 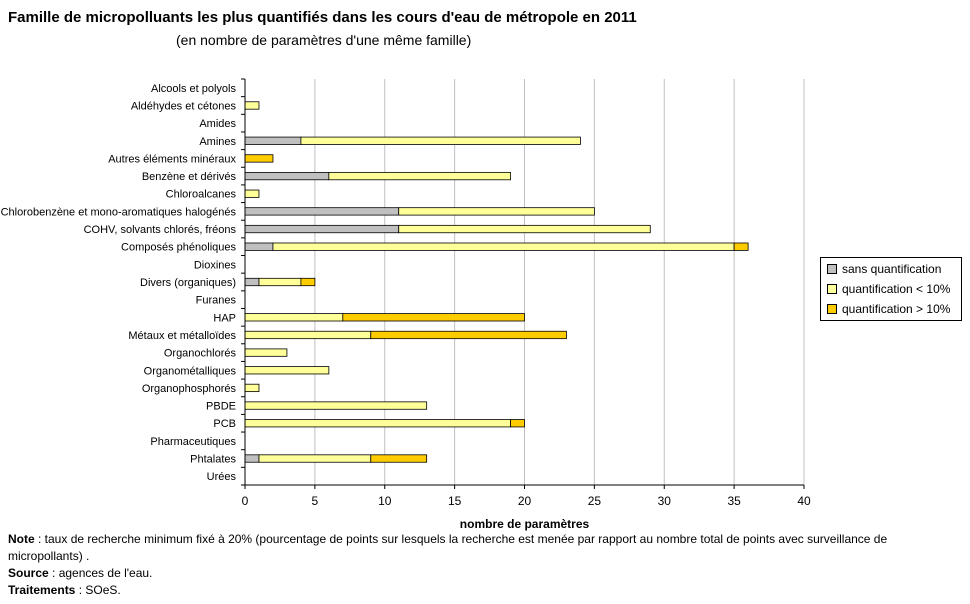 I want to click on category-label: Amines, so click(x=217, y=142).